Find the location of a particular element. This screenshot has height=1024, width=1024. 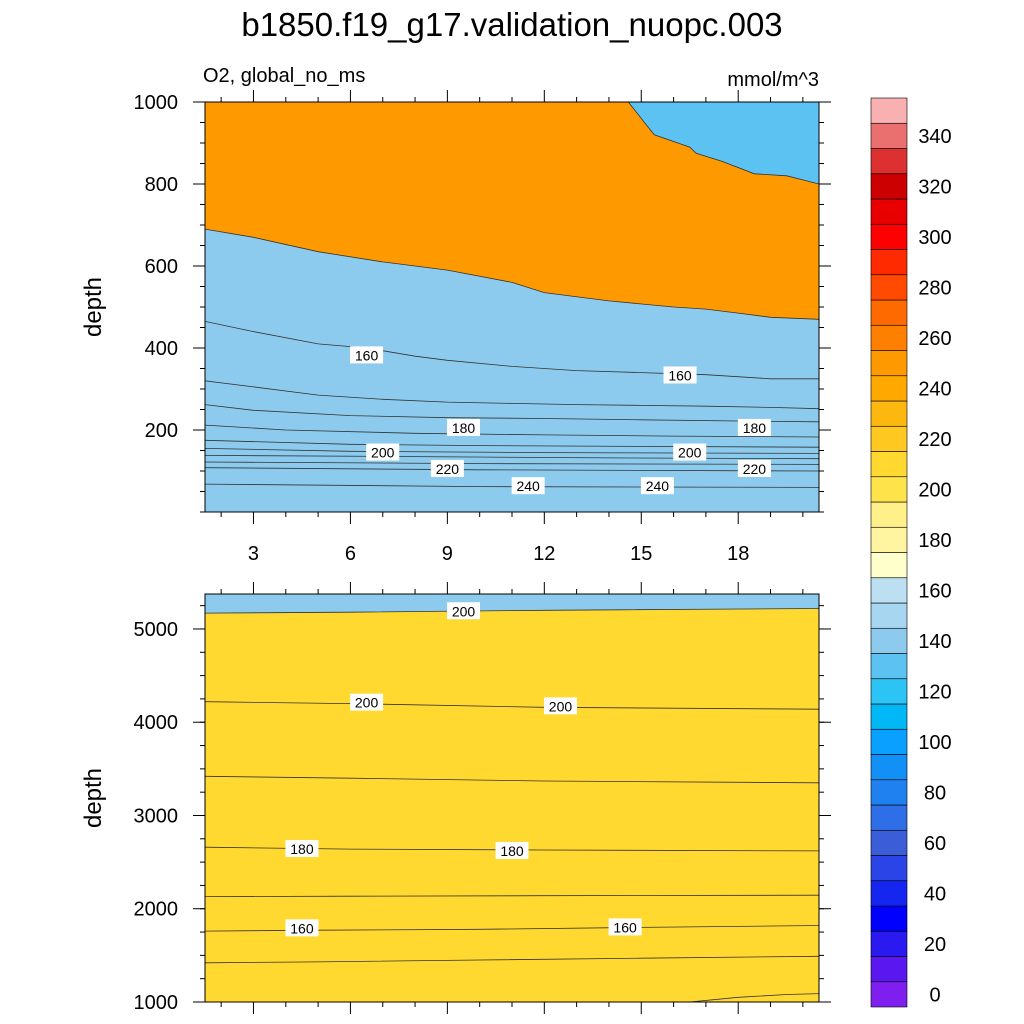

x-tick-label: 6 is located at coordinates (350, 554).